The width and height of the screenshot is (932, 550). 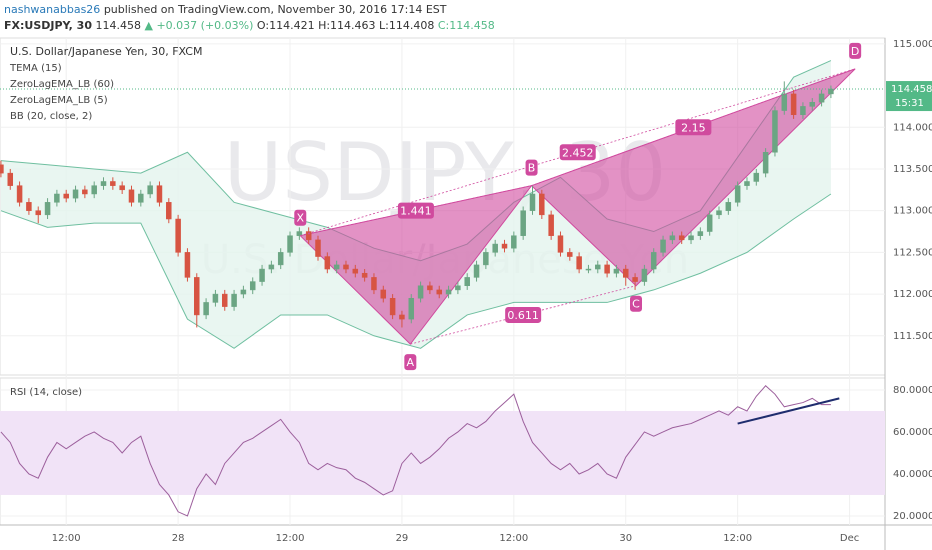 What do you see at coordinates (59, 100) in the screenshot?
I see `indicator-label: ZeroLagEMA_LB (5)` at bounding box center [59, 100].